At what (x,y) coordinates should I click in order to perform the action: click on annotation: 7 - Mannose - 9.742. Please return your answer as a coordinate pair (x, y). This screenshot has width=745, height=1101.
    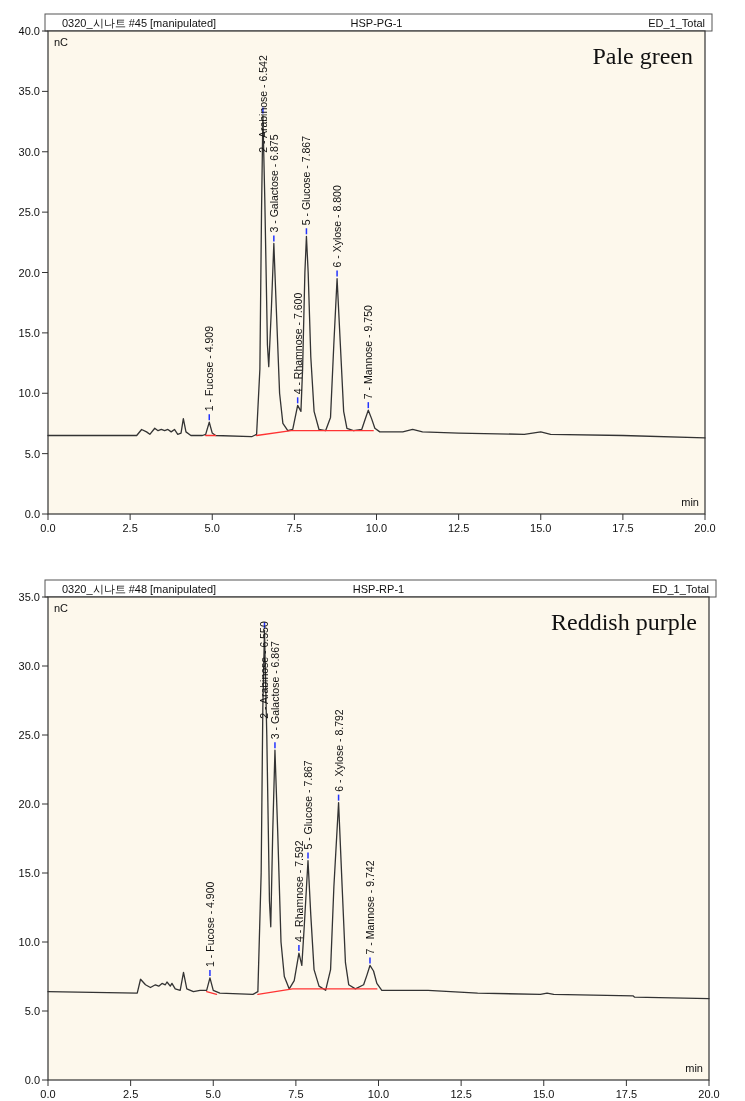
    Looking at the image, I should click on (369, 907).